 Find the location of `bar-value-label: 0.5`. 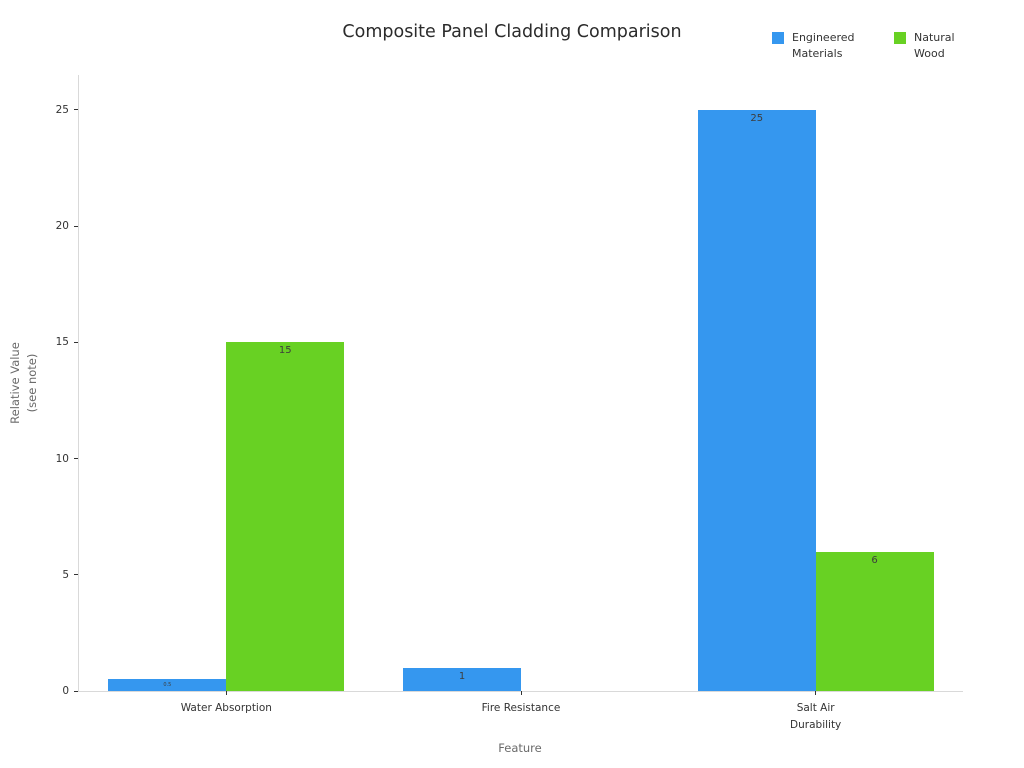

bar-value-label: 0.5 is located at coordinates (167, 685).